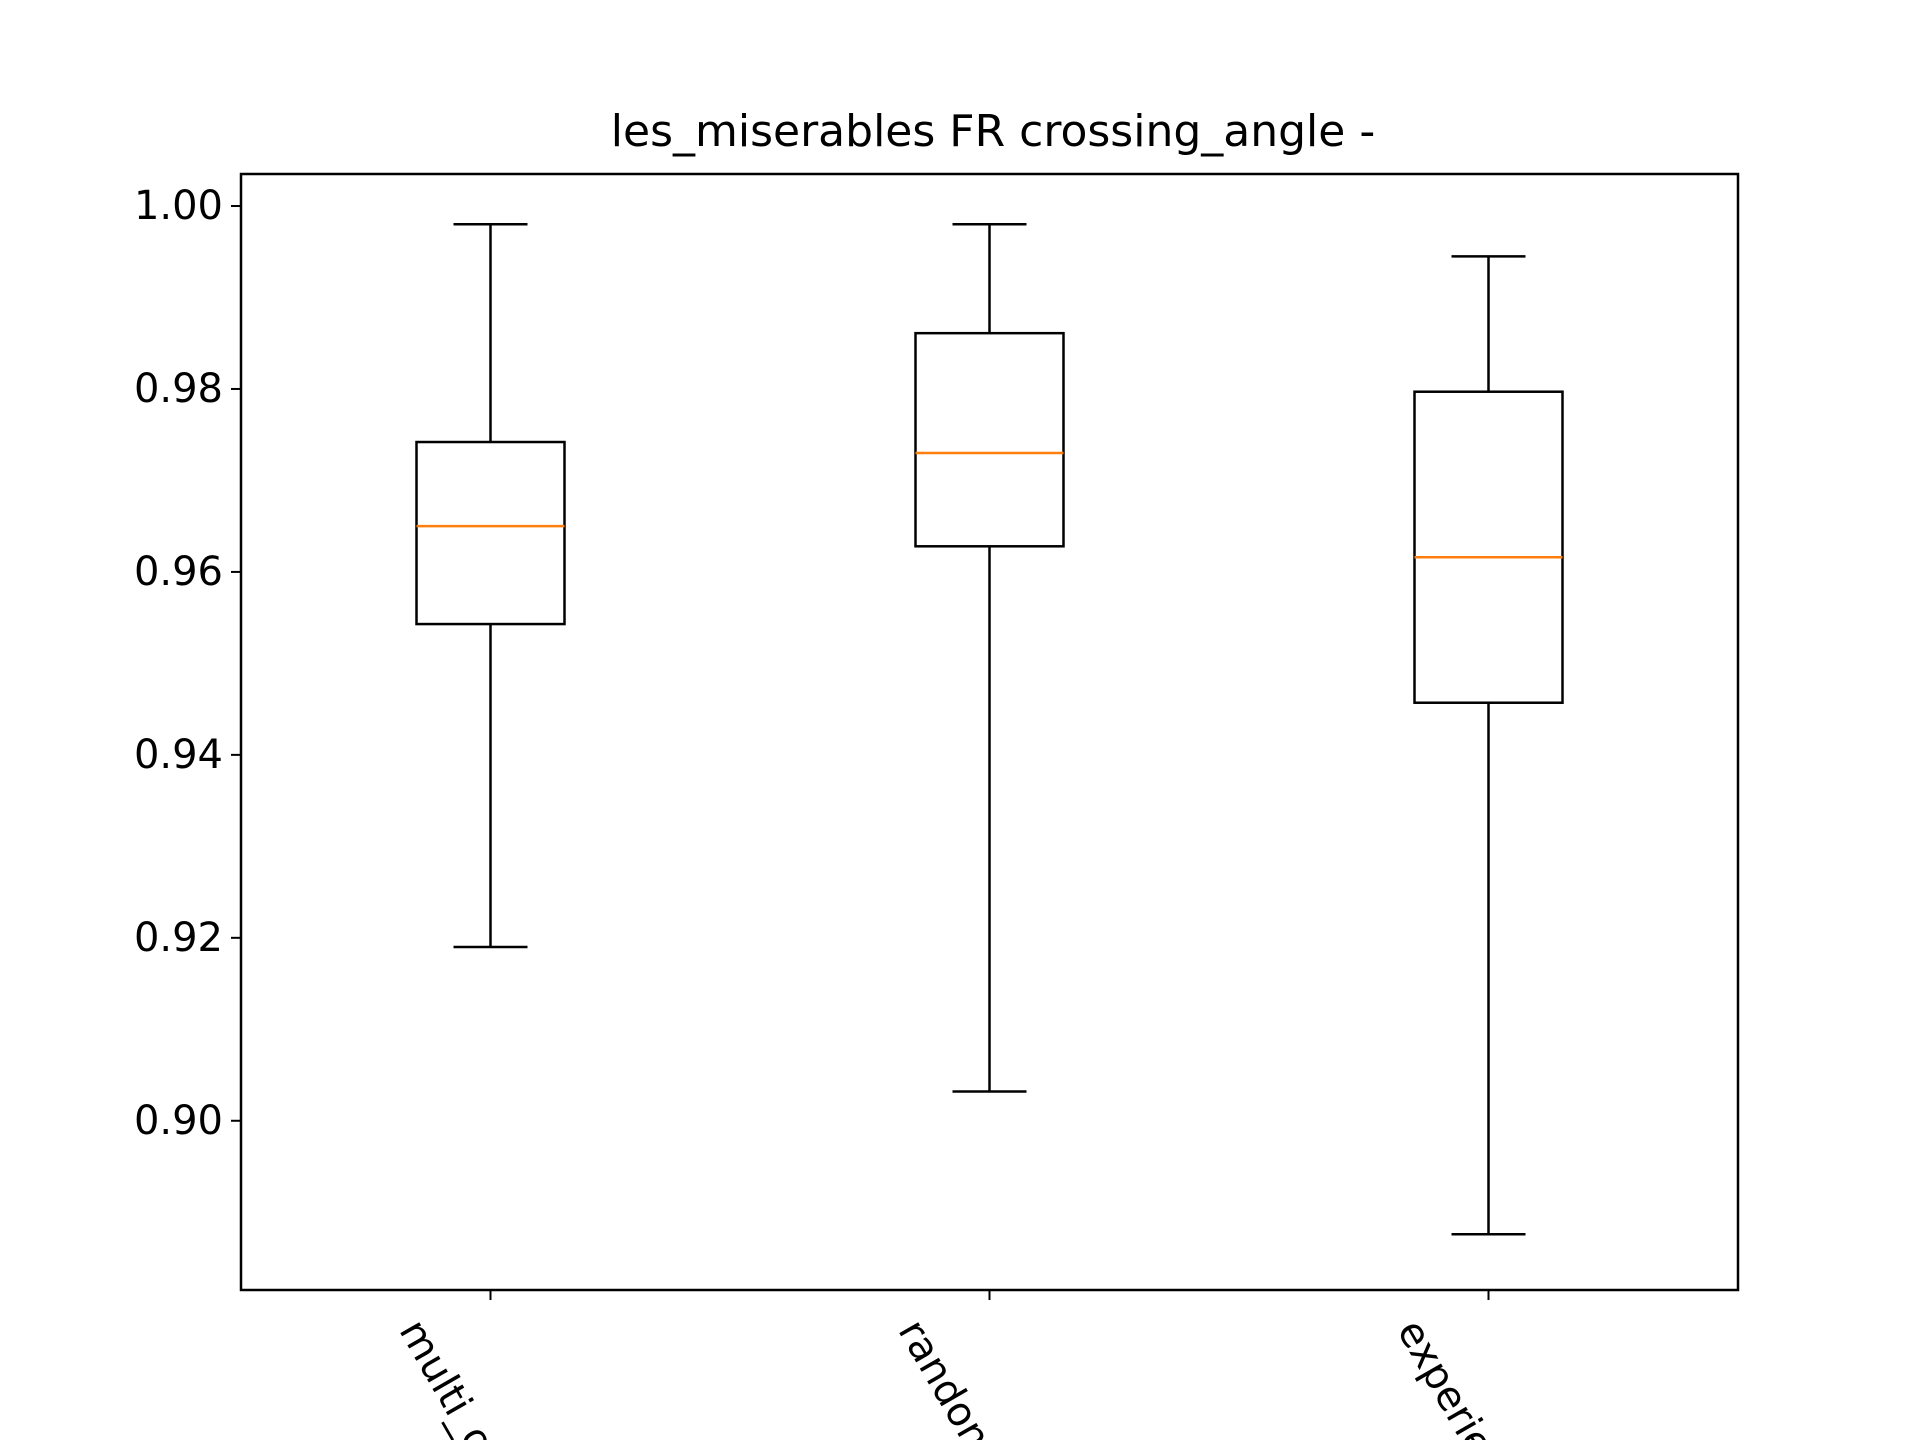  I want to click on y-tick-label: 0.96, so click(178, 572).